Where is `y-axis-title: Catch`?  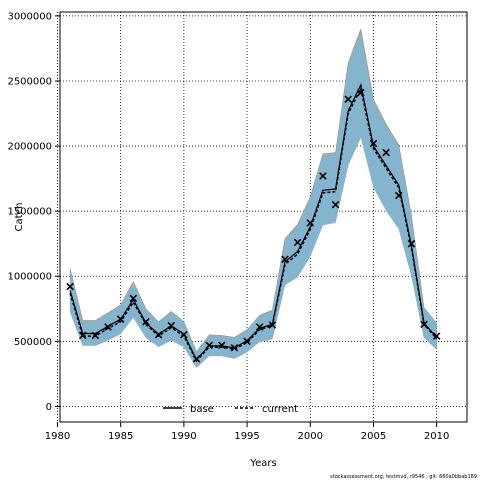 y-axis-title: Catch is located at coordinates (19, 217).